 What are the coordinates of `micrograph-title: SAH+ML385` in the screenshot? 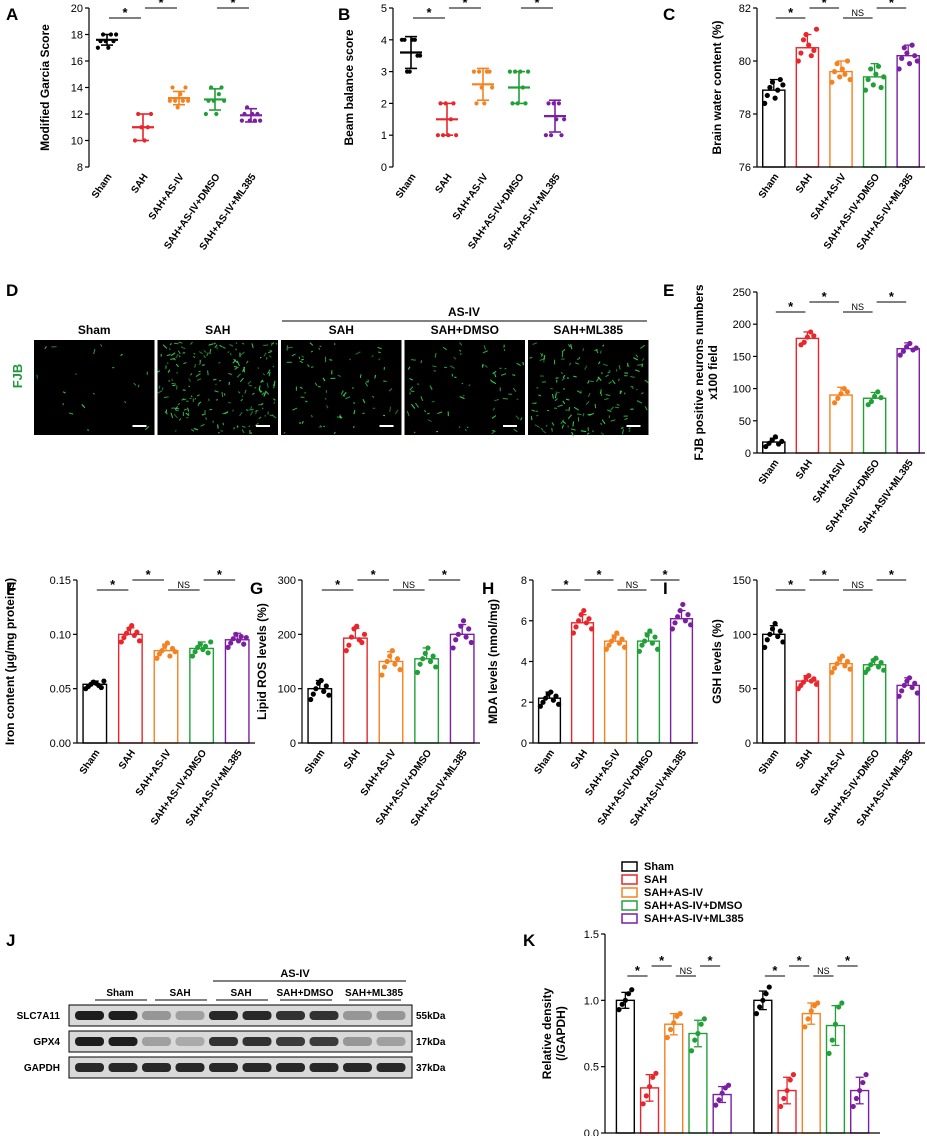 It's located at (588, 330).